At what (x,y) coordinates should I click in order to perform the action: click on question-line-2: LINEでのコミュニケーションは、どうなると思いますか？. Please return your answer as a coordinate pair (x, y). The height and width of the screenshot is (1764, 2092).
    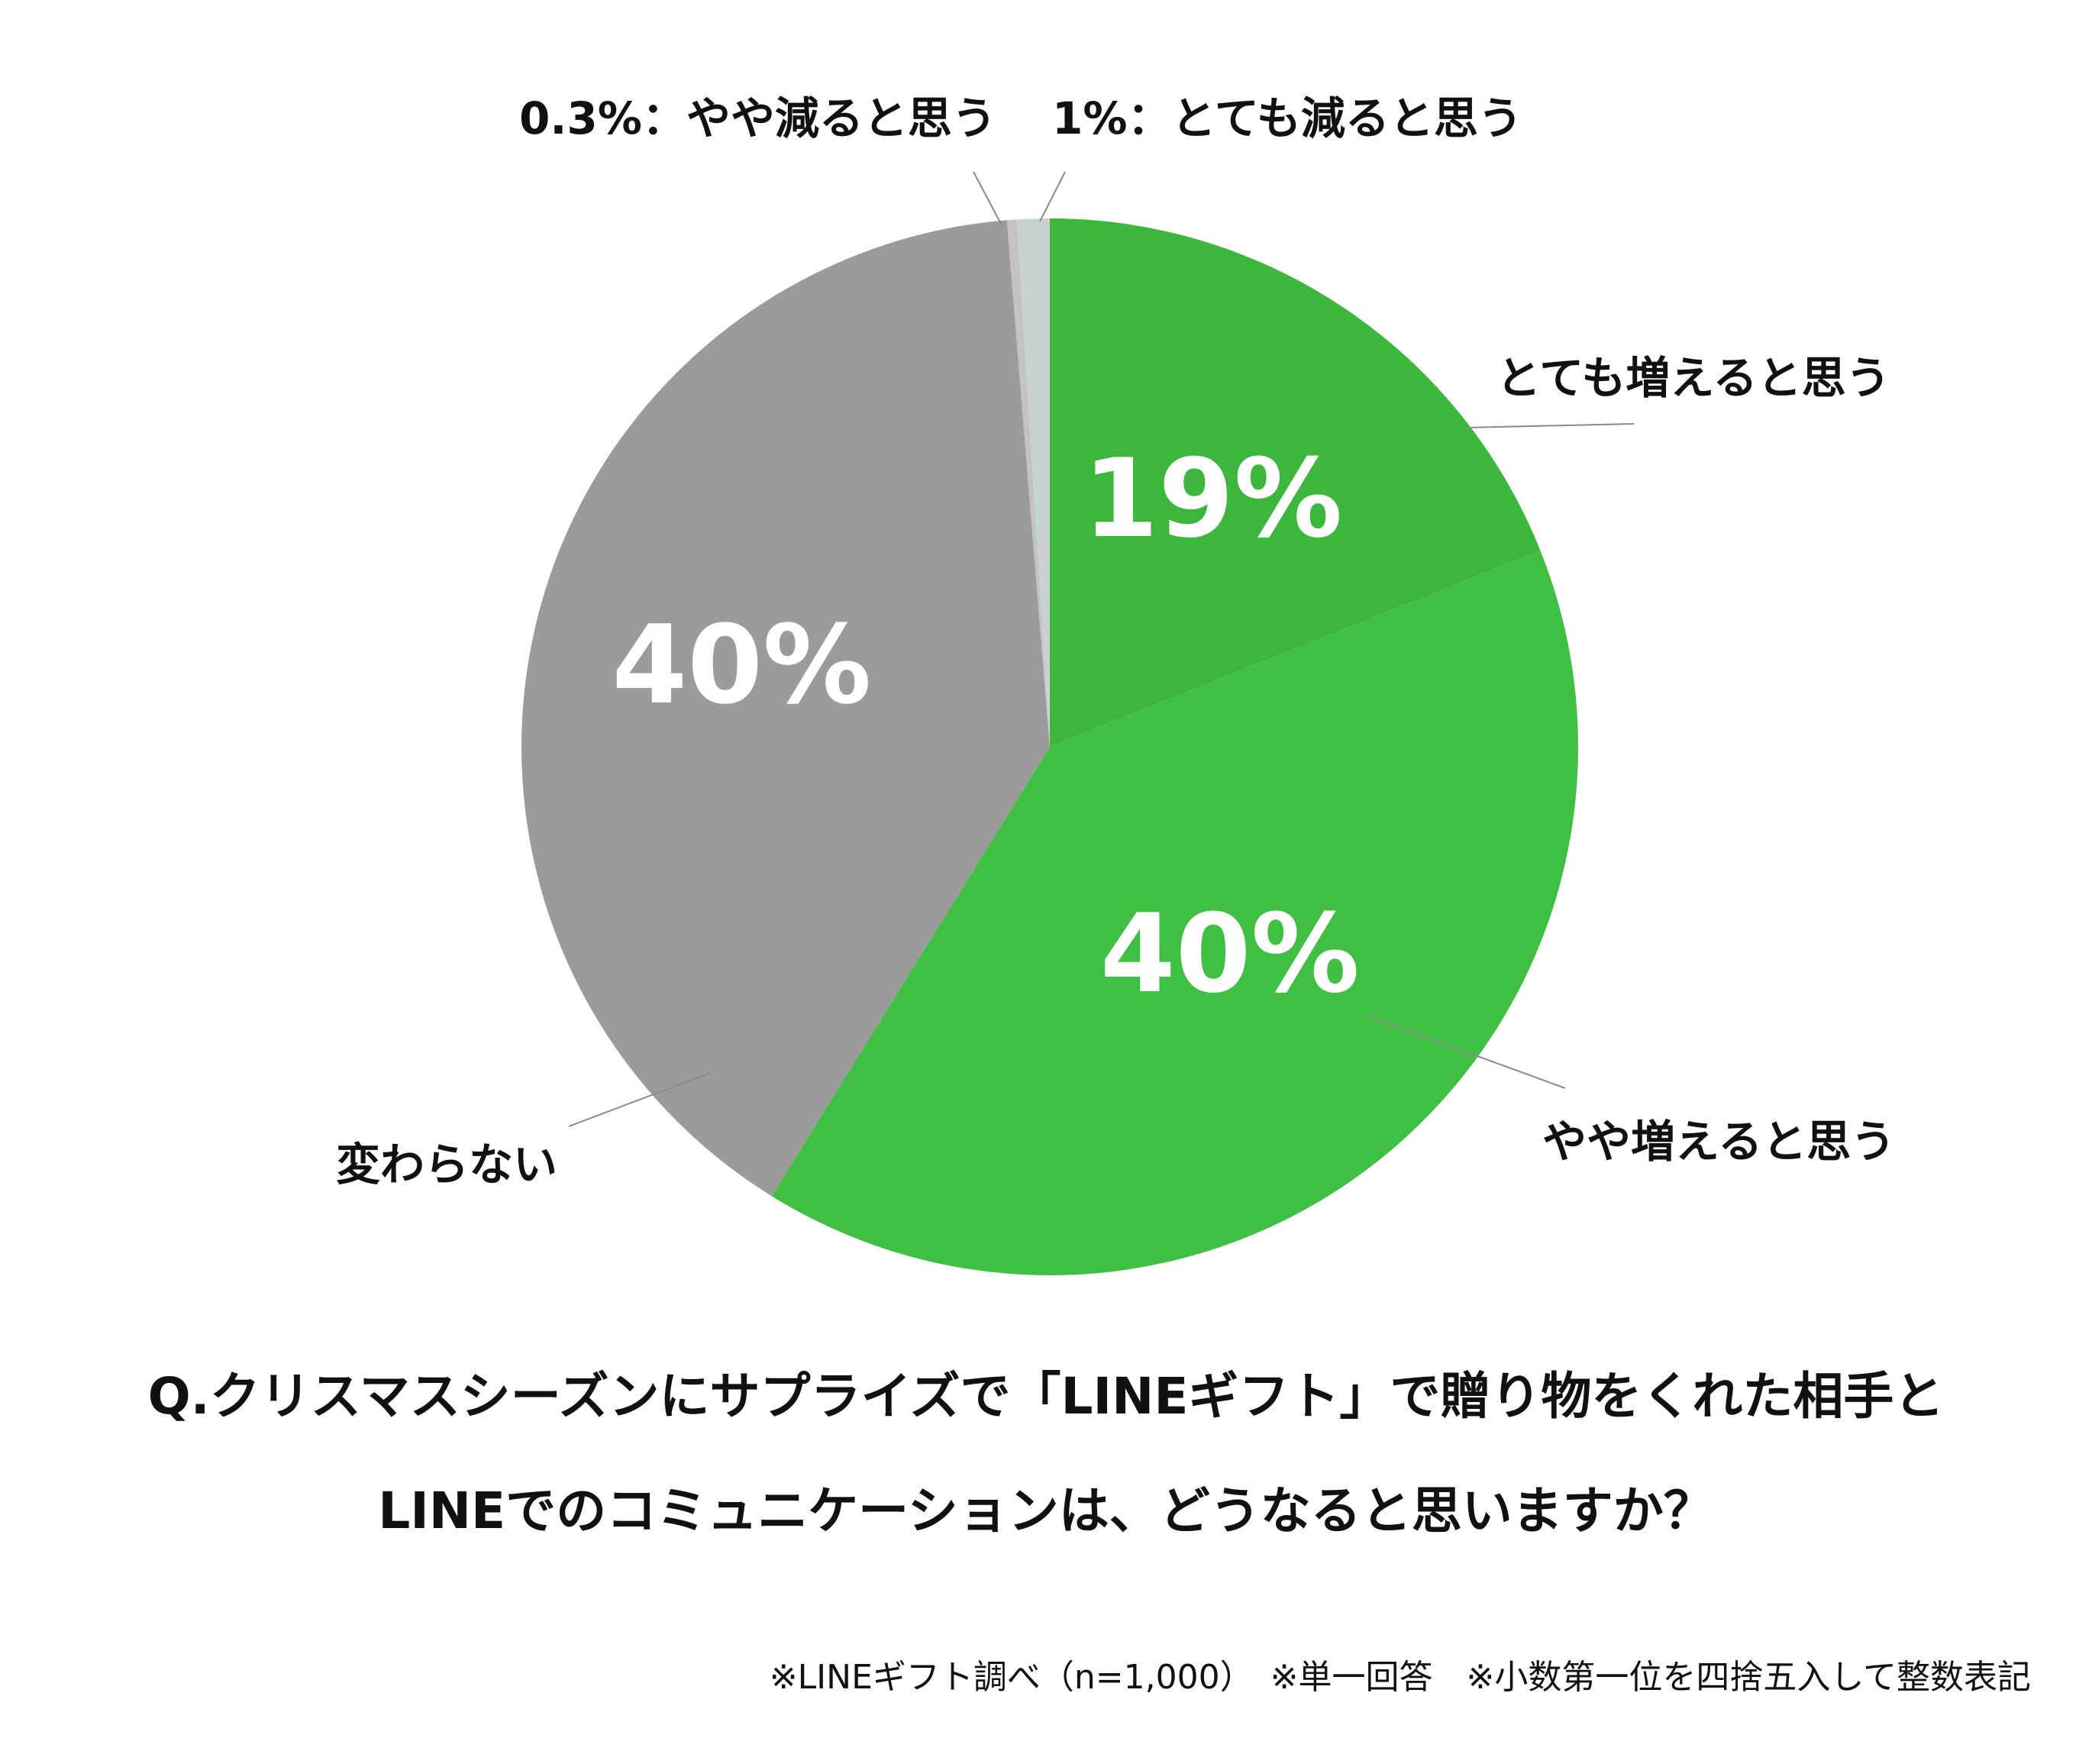
    Looking at the image, I should click on (1046, 1510).